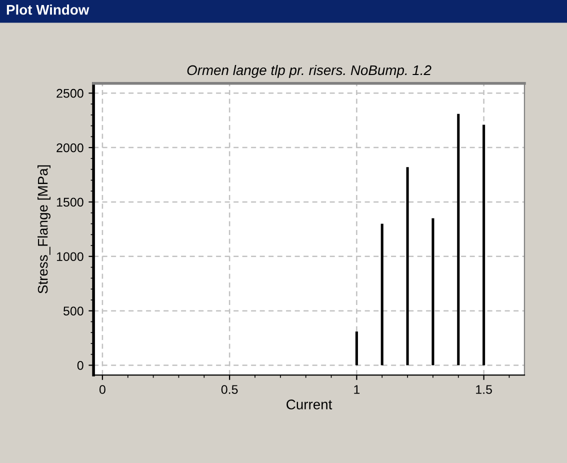 This screenshot has height=463, width=567. Describe the element at coordinates (309, 405) in the screenshot. I see `x-axis-title: Current` at that location.